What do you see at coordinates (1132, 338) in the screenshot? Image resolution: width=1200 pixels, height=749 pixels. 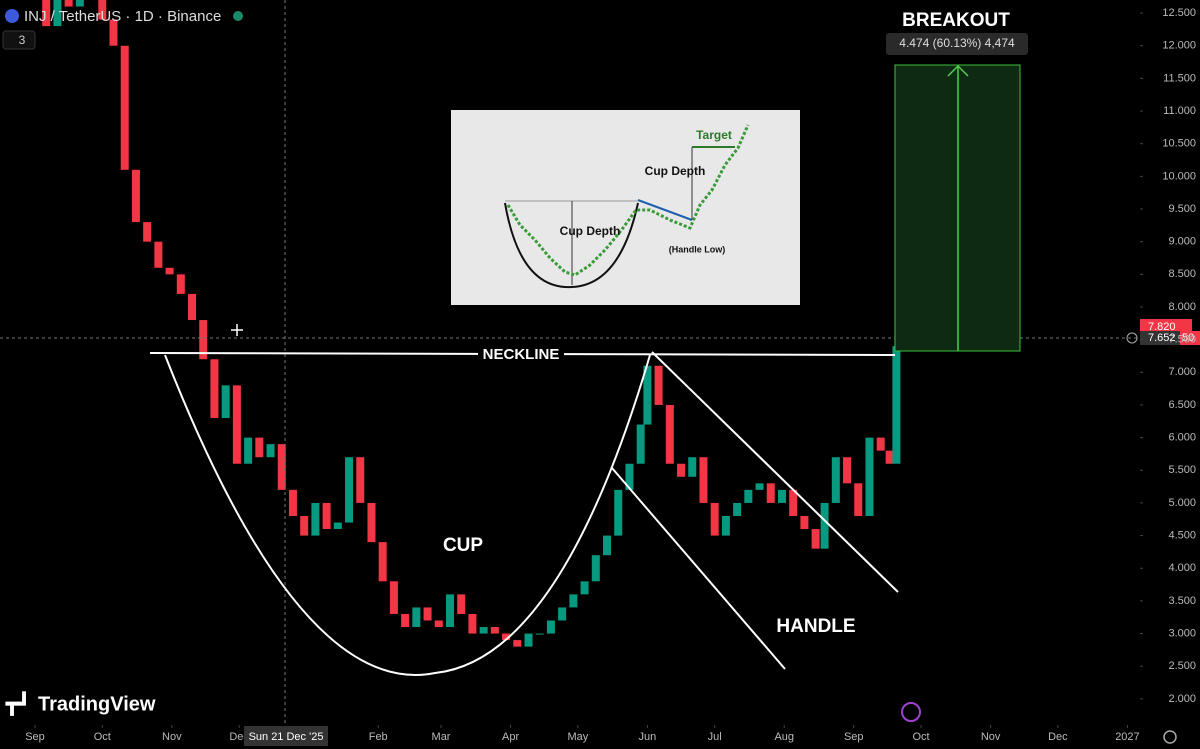 I see `add-alert` at bounding box center [1132, 338].